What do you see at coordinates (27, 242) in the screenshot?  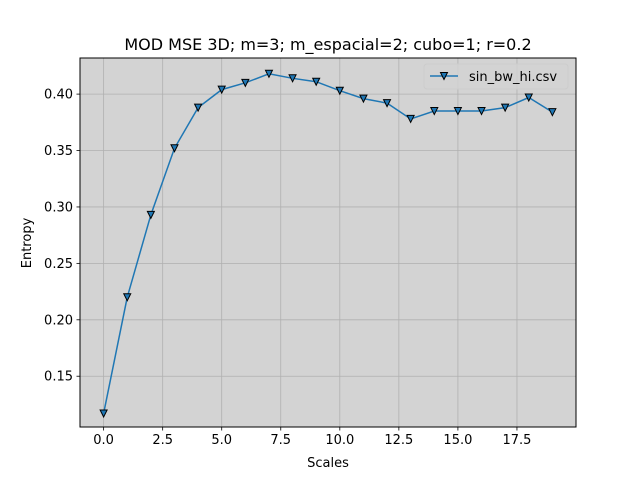 I see `y-axis-label: Entropy` at bounding box center [27, 242].